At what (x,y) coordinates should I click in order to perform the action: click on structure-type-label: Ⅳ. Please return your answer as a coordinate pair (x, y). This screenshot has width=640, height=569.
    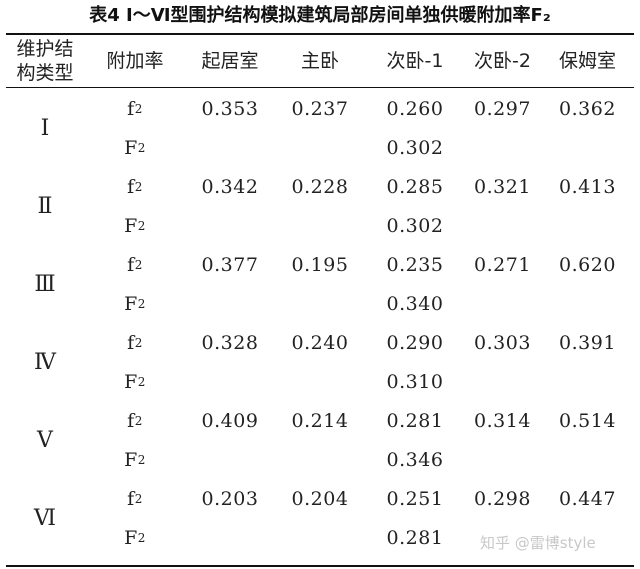
    Looking at the image, I should click on (45, 362).